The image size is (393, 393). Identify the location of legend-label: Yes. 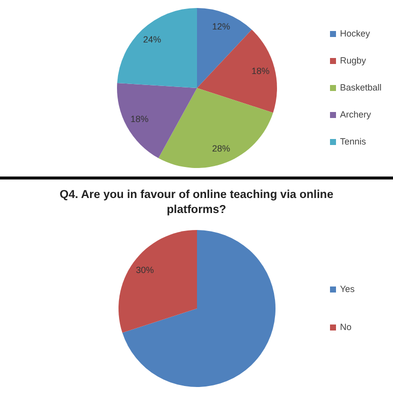
(348, 289).